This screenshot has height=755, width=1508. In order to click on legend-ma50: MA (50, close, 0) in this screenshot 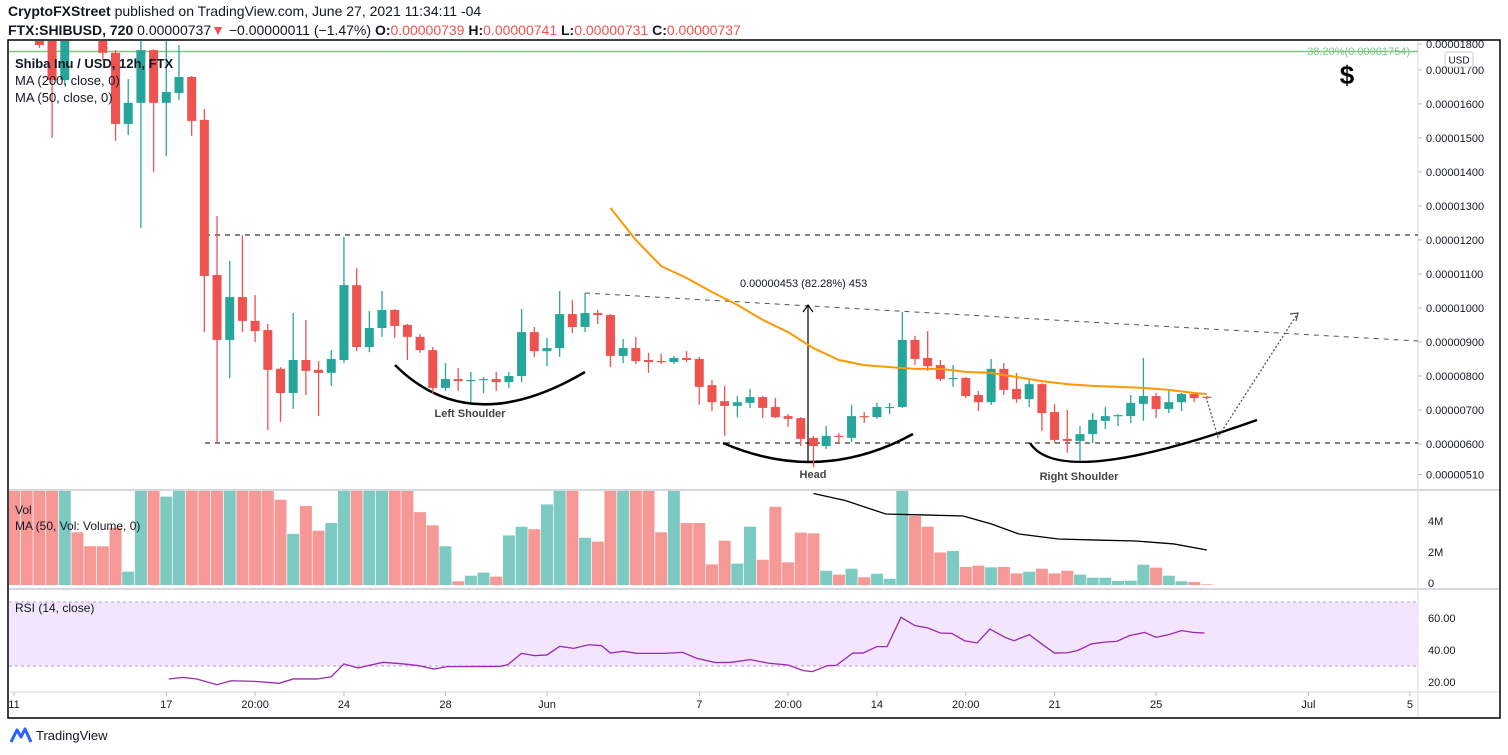, I will do `click(64, 97)`.